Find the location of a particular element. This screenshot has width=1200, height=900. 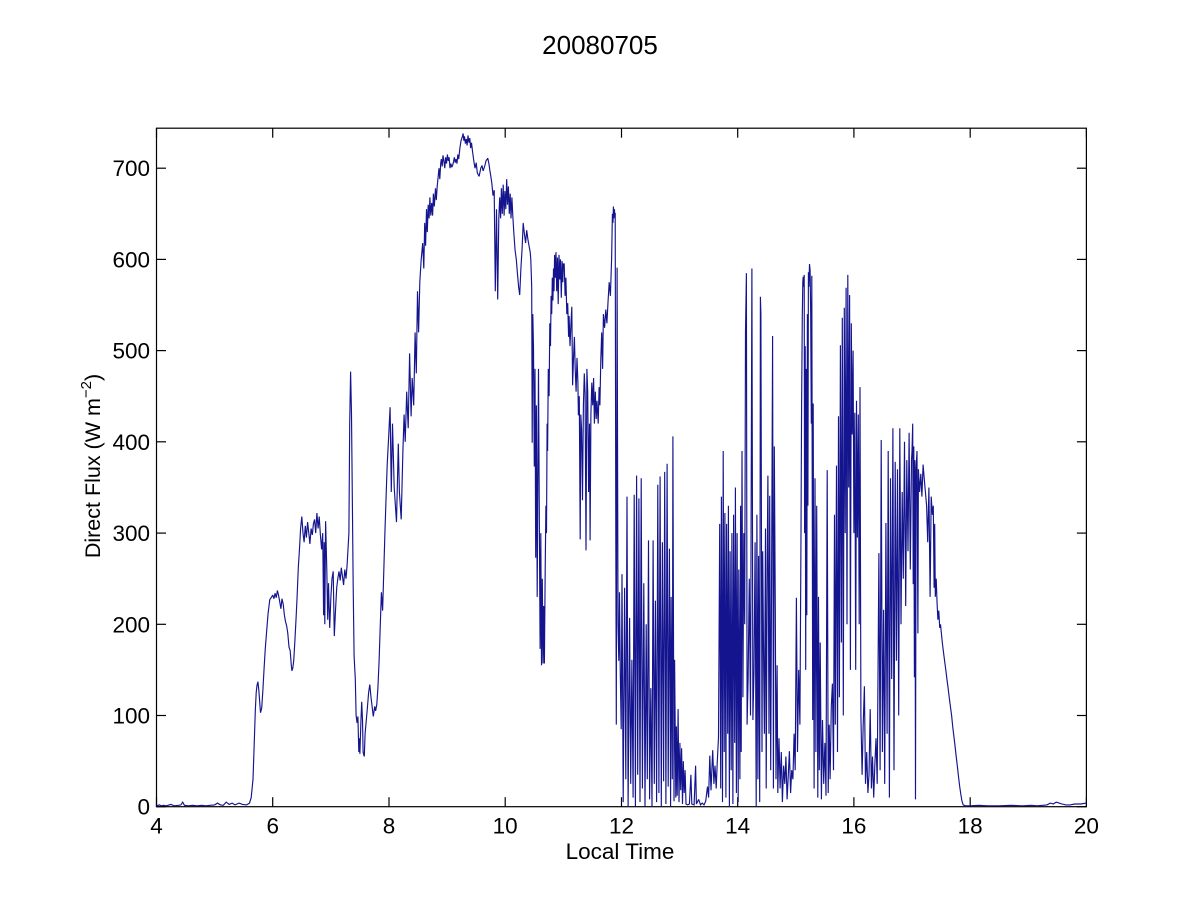

svg-text: 14 is located at coordinates (737, 826).